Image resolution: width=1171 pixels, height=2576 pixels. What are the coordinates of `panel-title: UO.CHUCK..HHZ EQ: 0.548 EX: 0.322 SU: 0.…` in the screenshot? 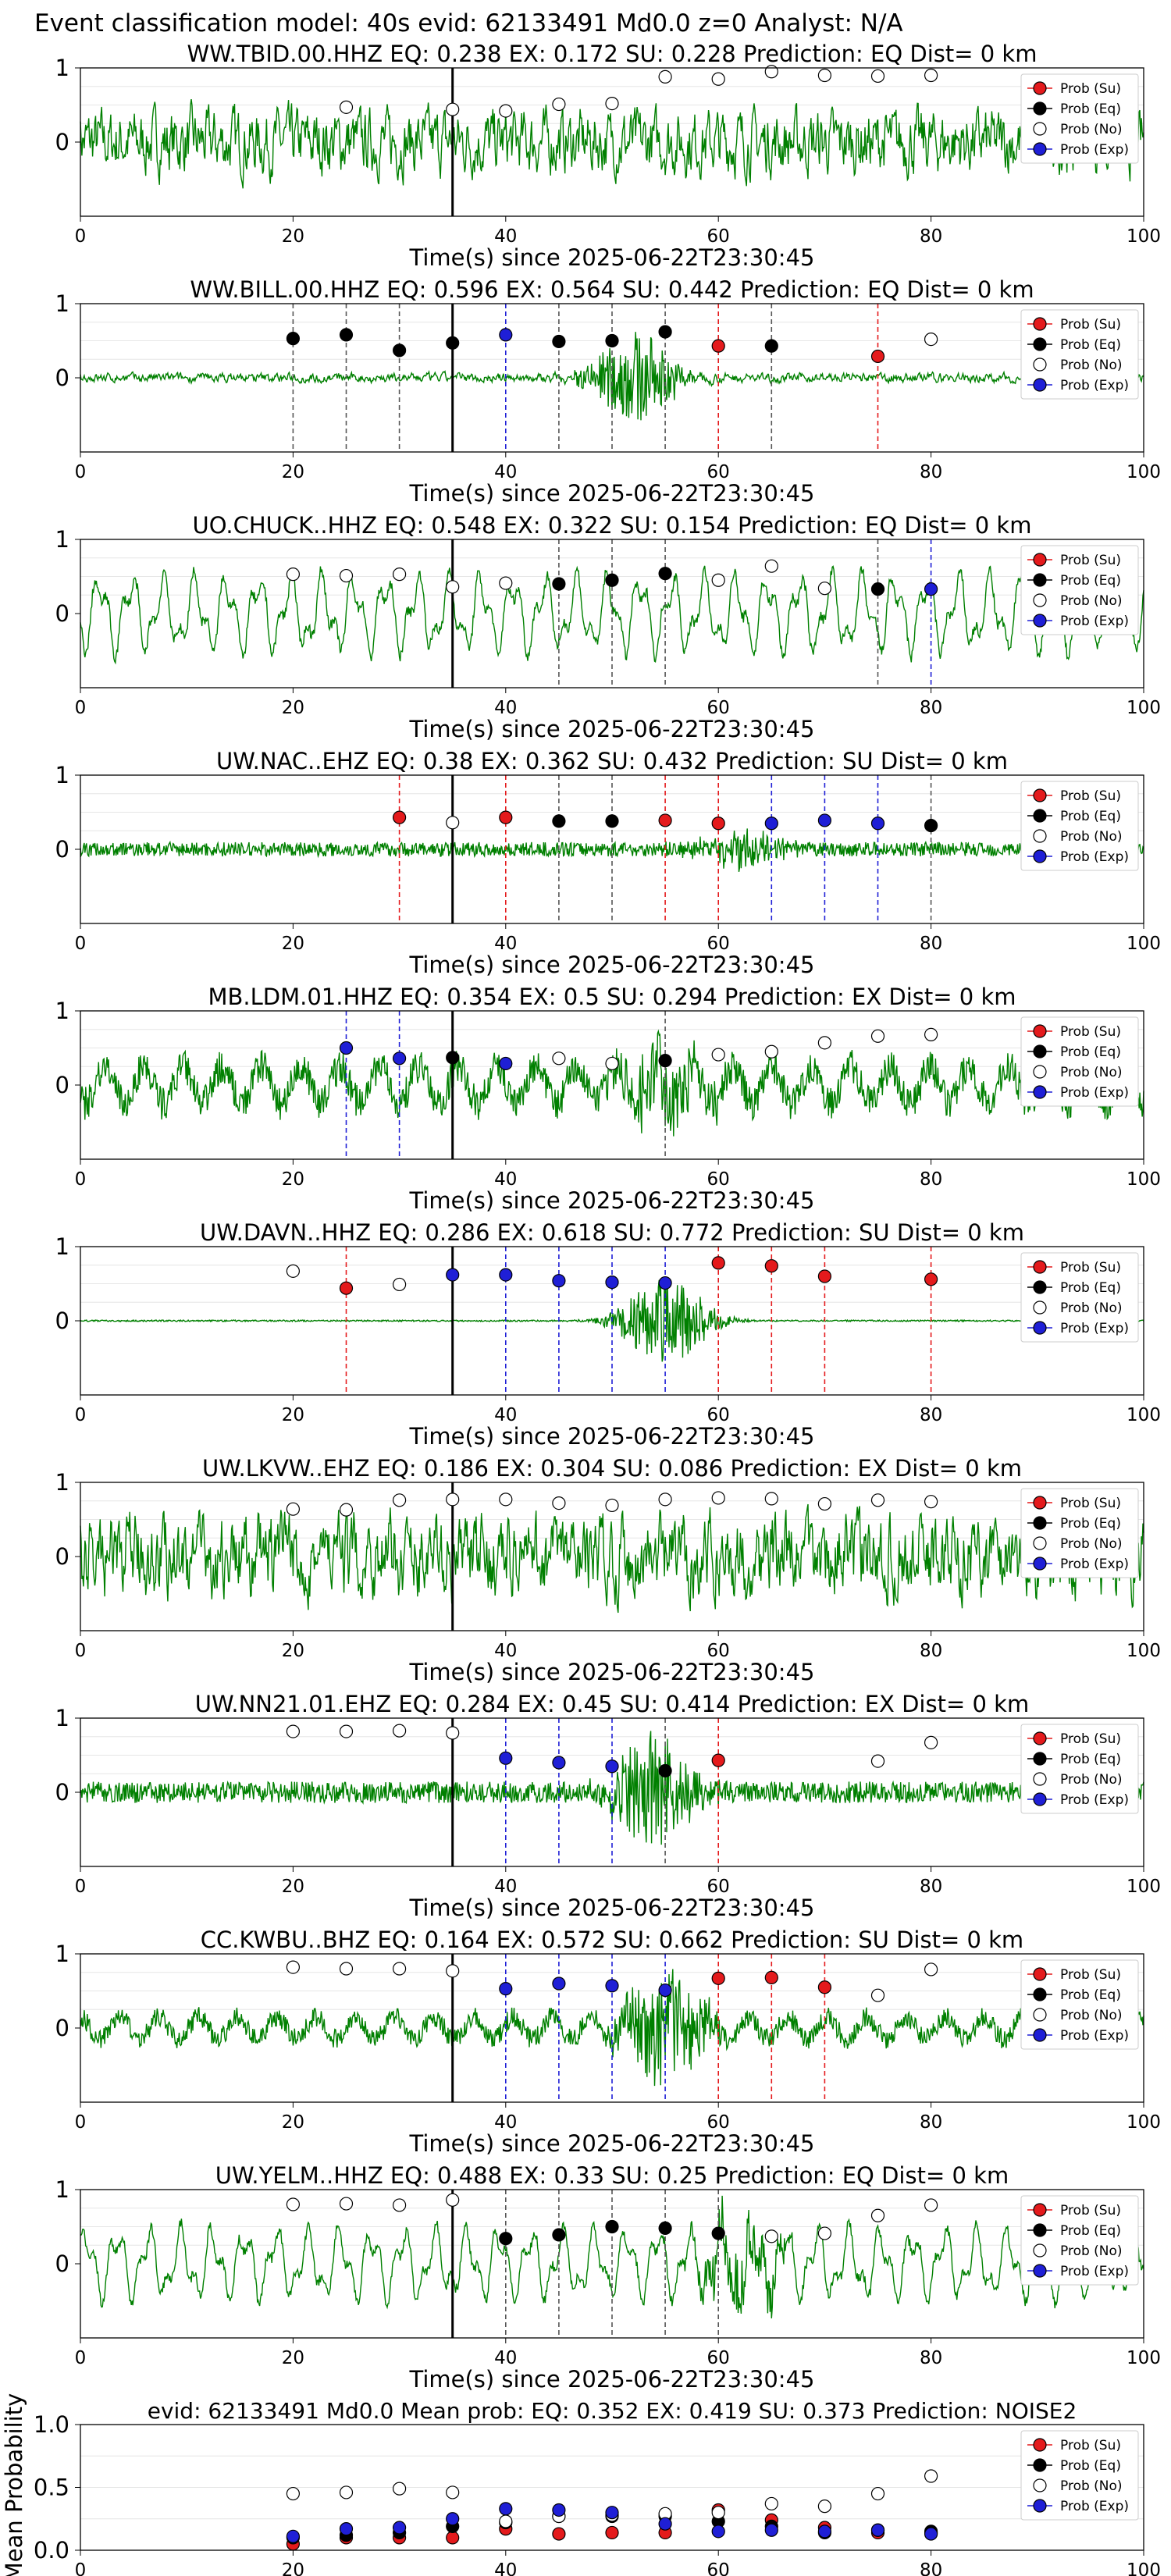 It's located at (612, 525).